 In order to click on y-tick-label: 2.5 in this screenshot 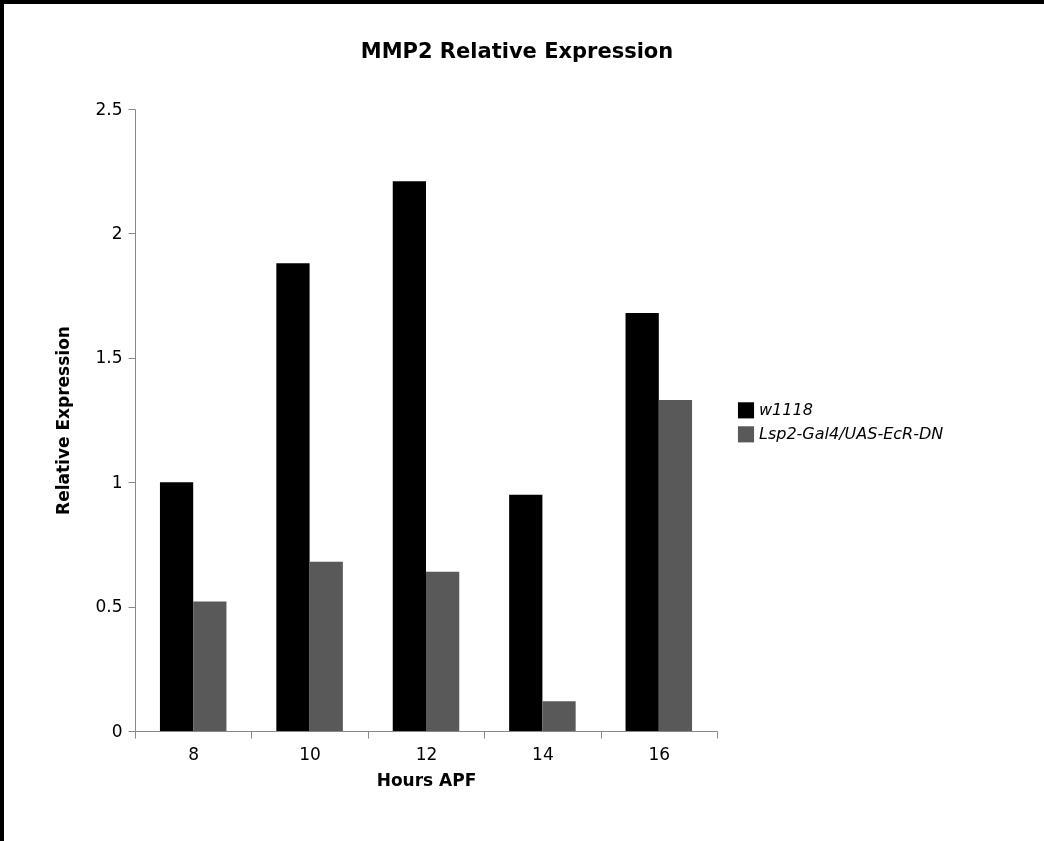, I will do `click(109, 108)`.